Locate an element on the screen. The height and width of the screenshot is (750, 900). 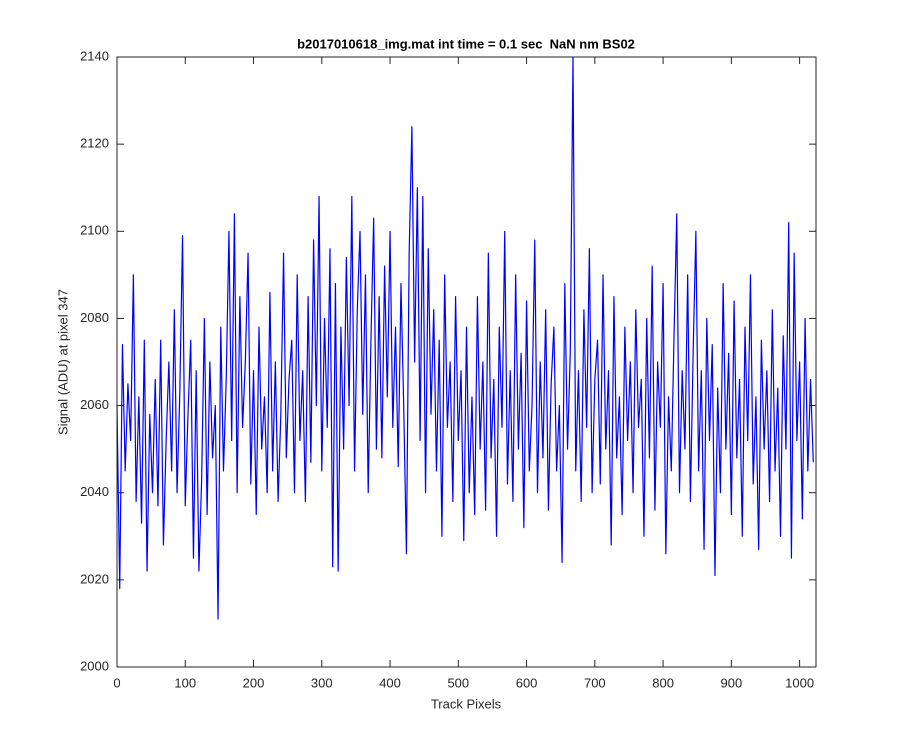
y-tick-label: 2040 is located at coordinates (94, 491).